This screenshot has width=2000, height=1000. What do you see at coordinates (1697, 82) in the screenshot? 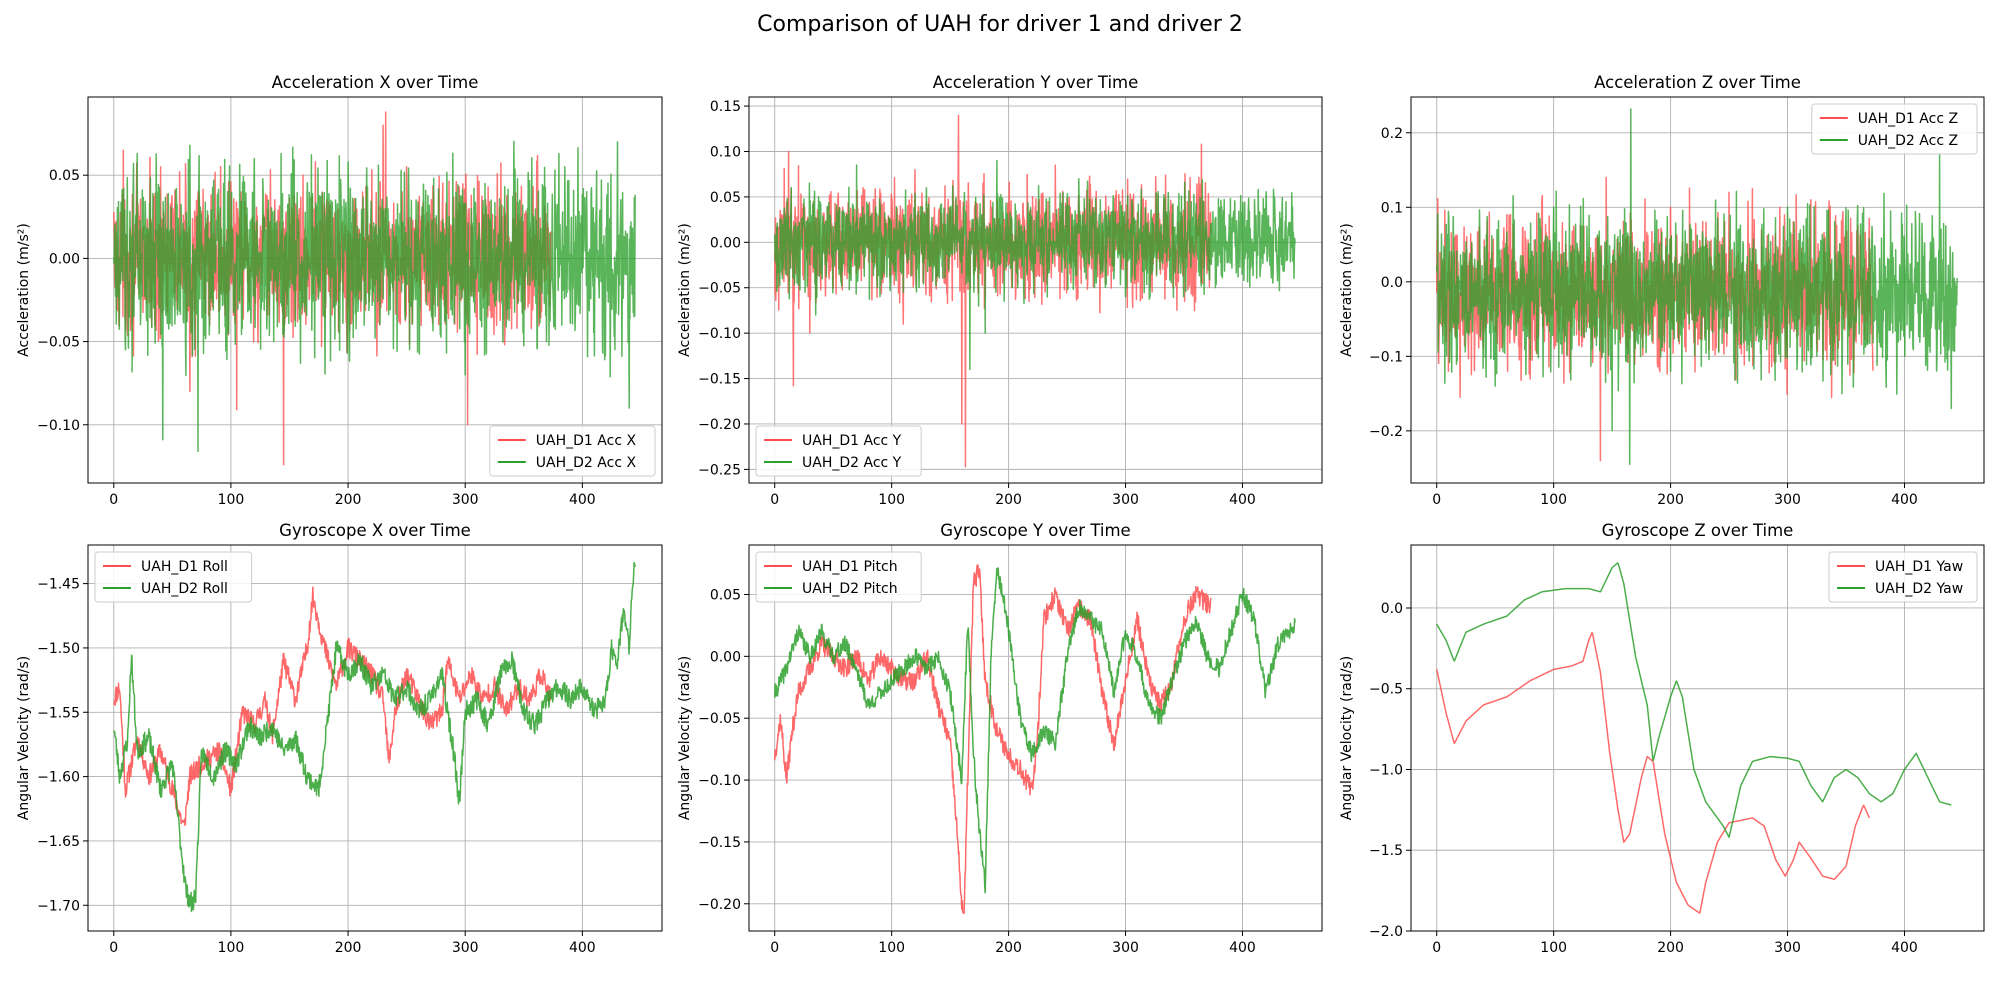
I see `panel-title: Acceleration Z over Time` at bounding box center [1697, 82].